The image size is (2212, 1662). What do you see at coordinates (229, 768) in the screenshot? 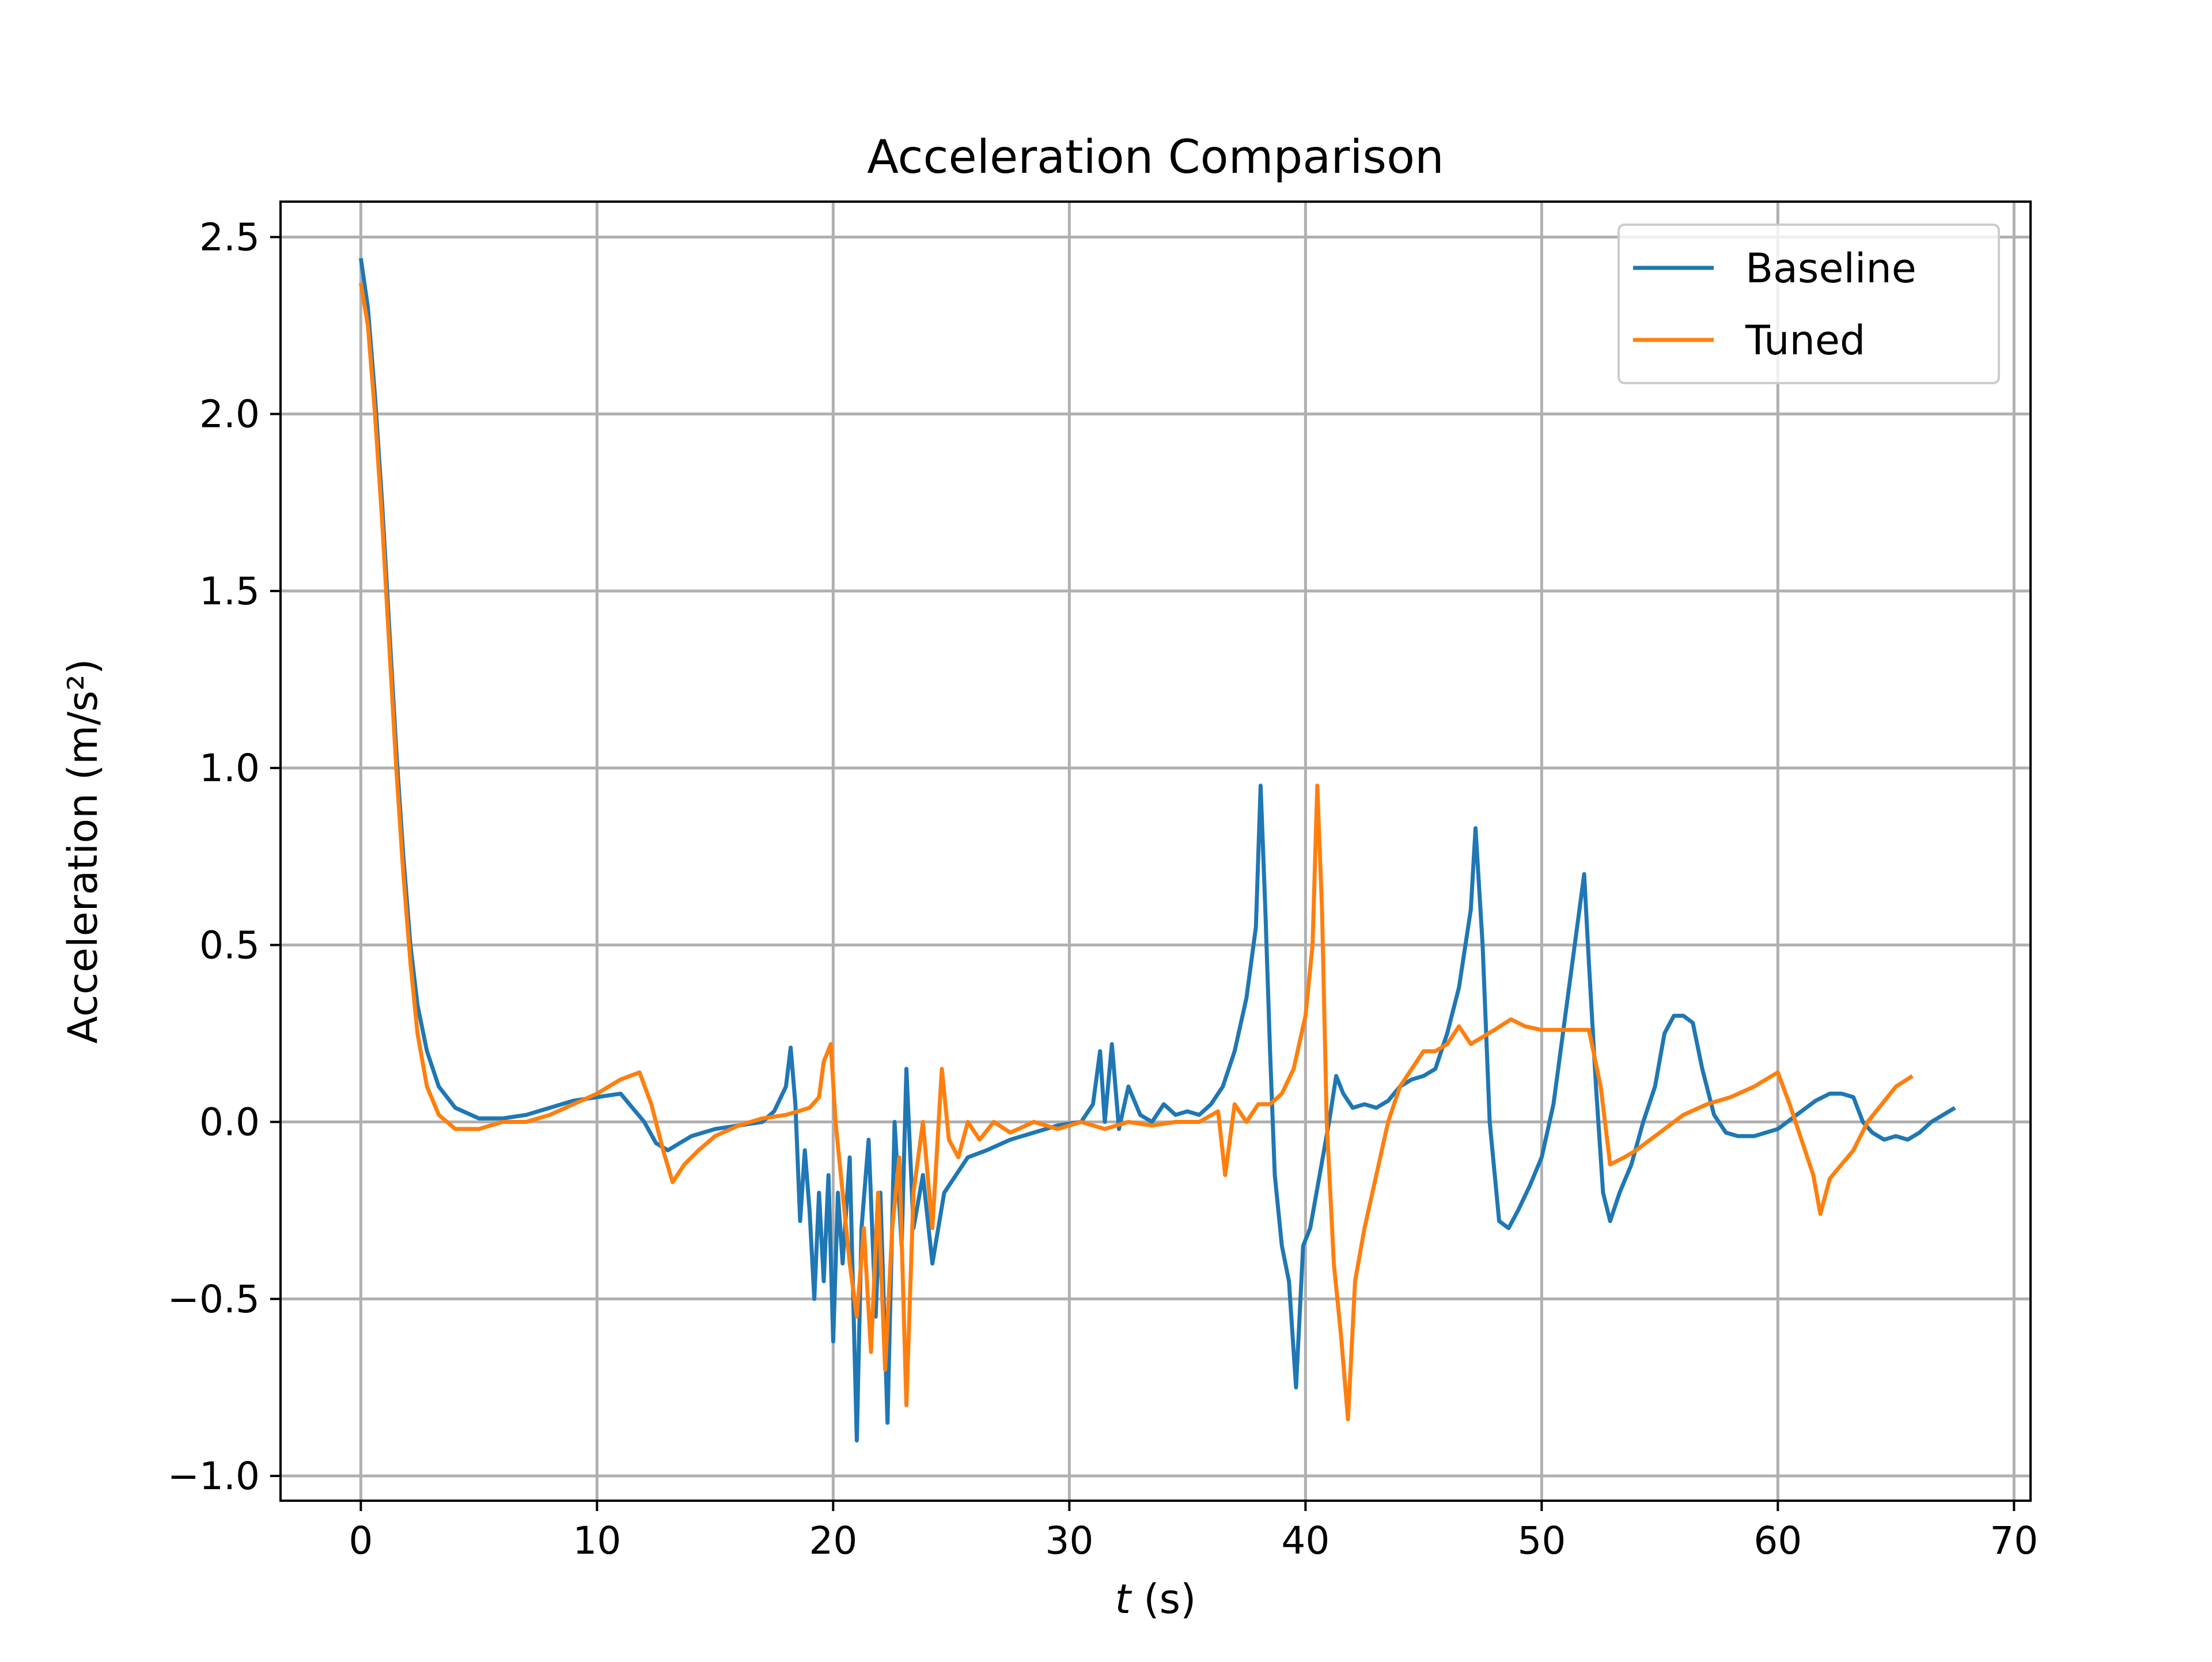
I see `y-tick-label: 1.0` at bounding box center [229, 768].